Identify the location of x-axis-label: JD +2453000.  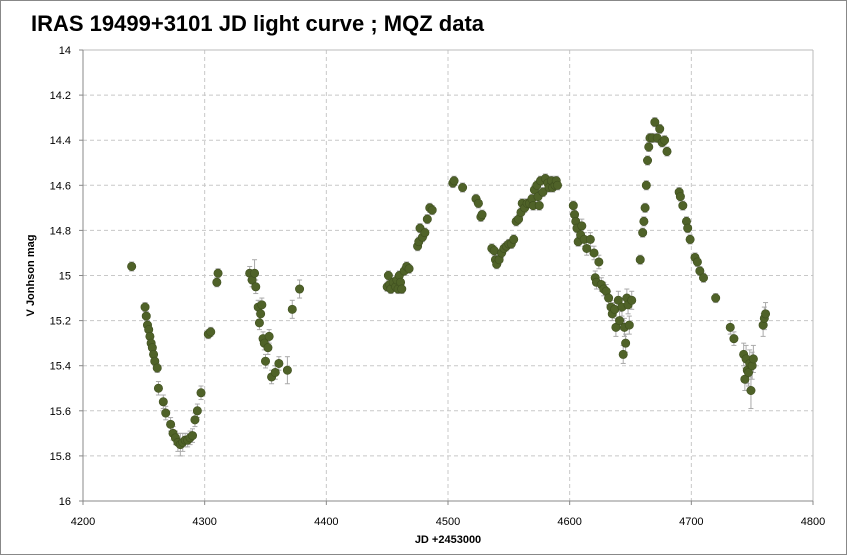
(448, 540).